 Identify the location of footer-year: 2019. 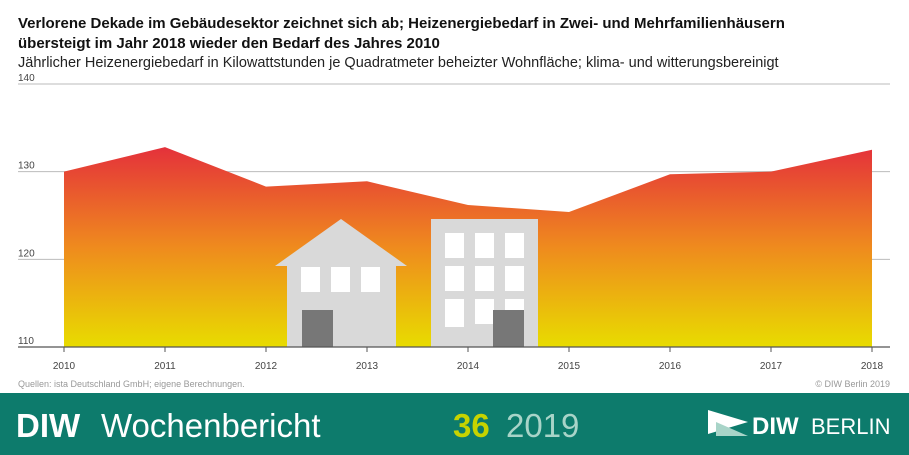
(542, 425).